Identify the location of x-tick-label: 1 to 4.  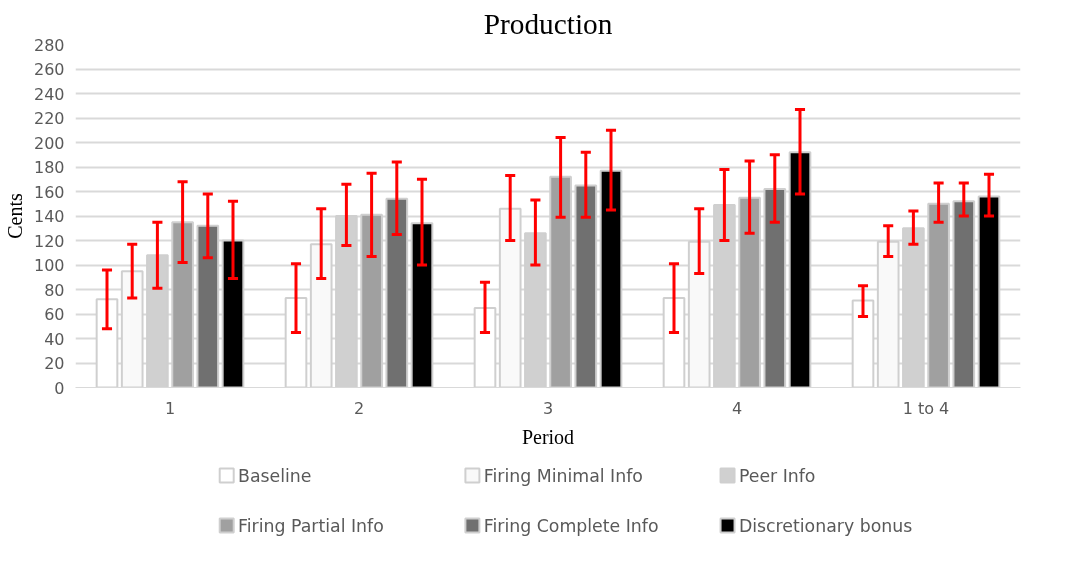
(926, 408).